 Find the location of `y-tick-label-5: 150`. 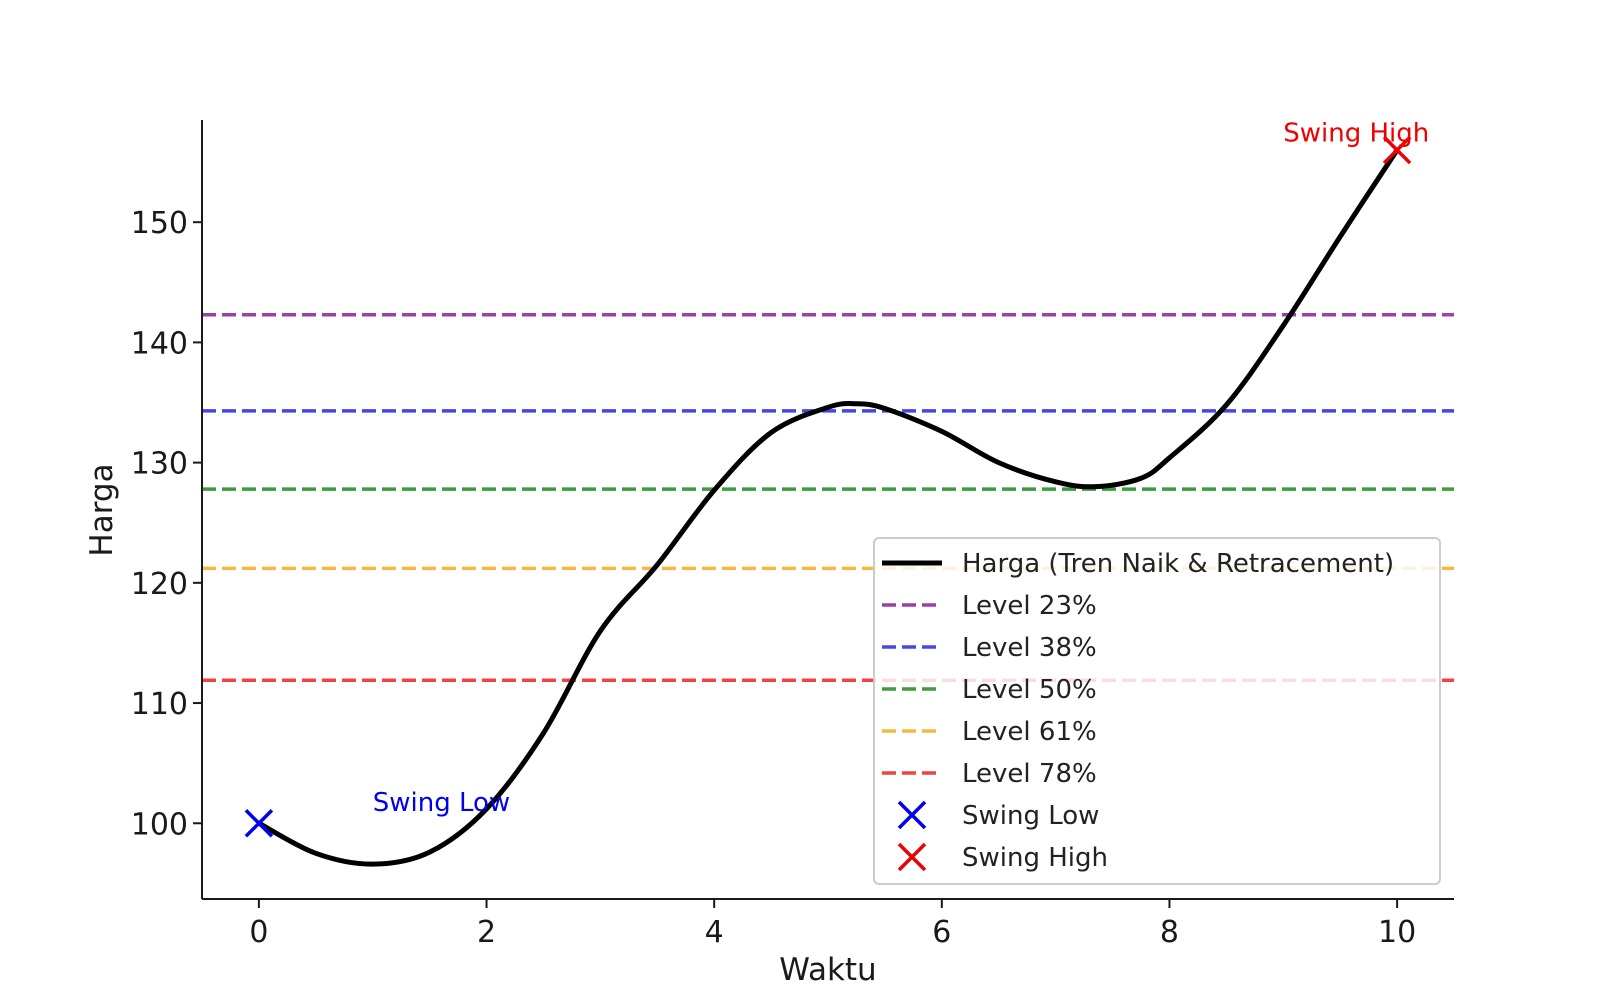

y-tick-label-5: 150 is located at coordinates (159, 223).